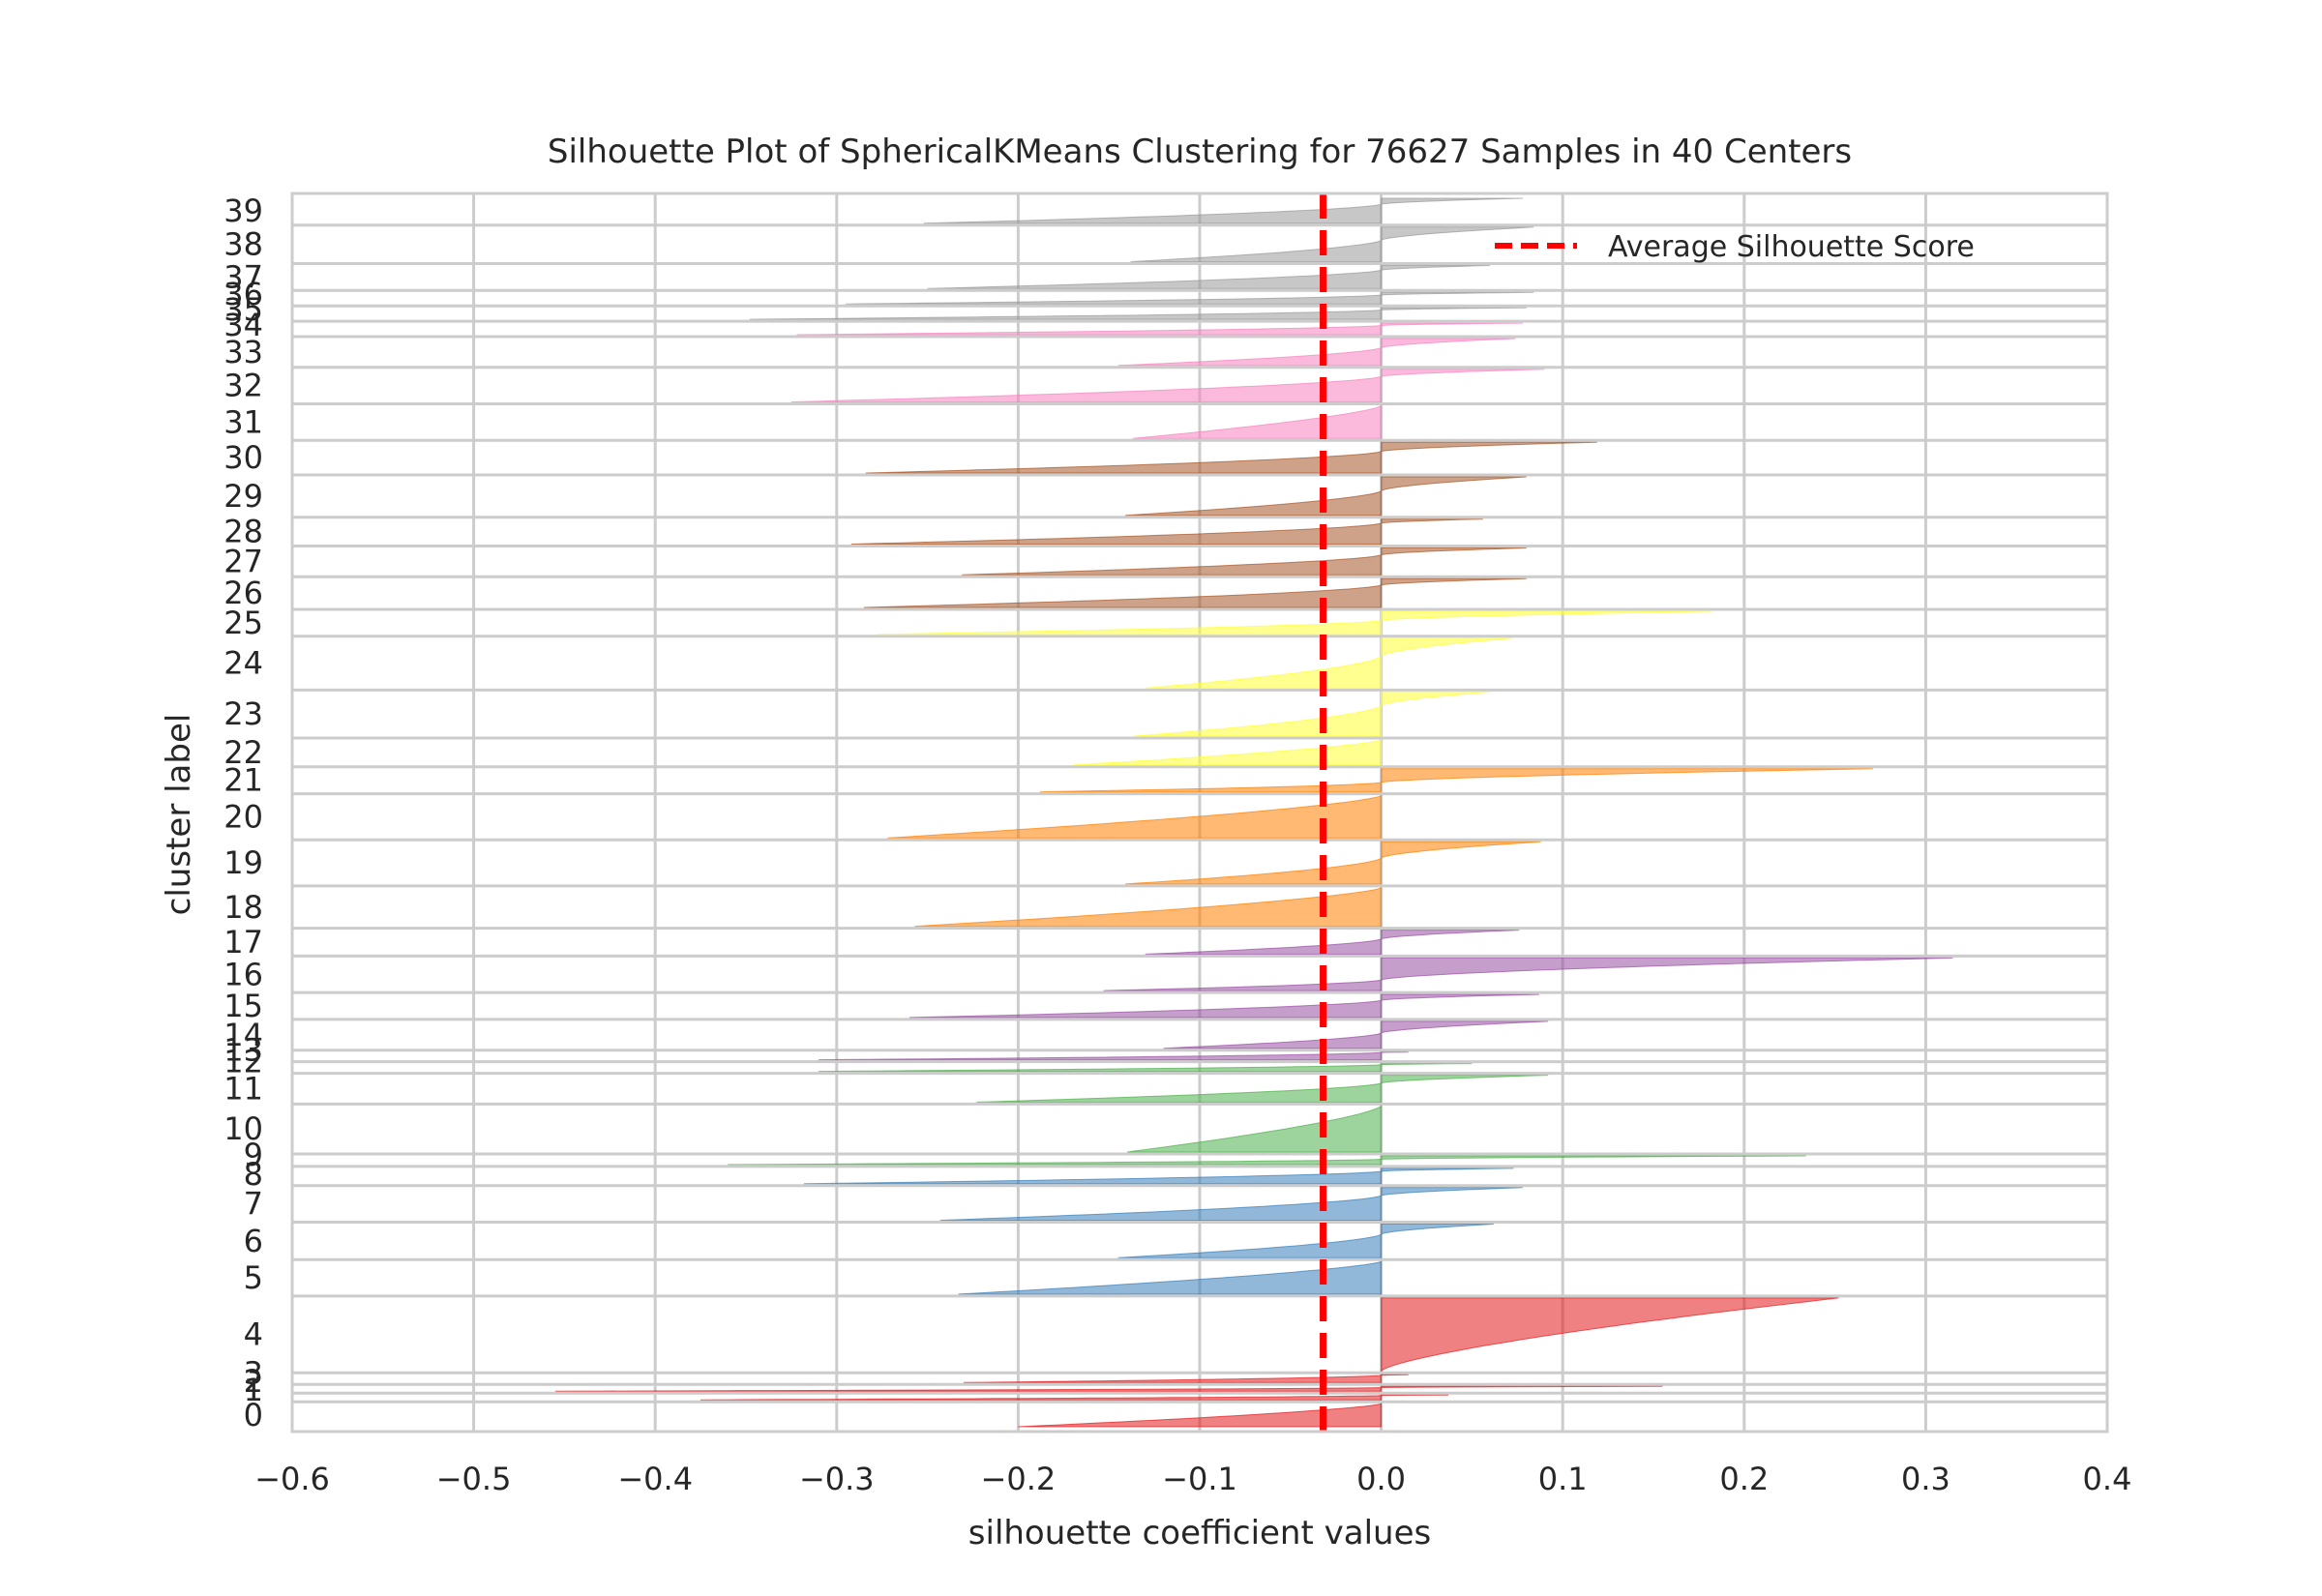 The height and width of the screenshot is (1596, 2322). I want to click on y-tick-label-24: 24, so click(243, 663).